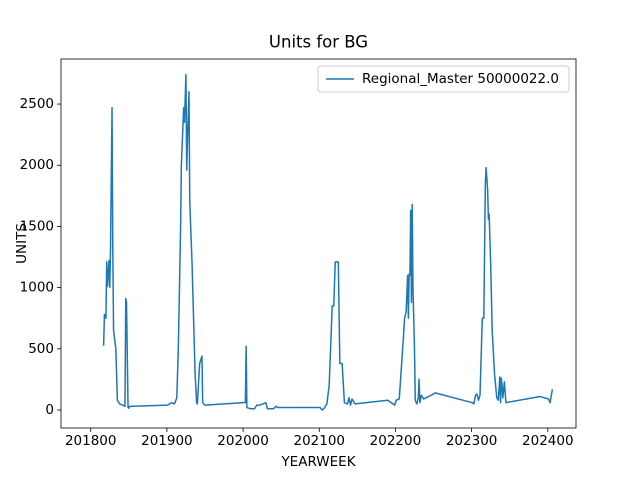  What do you see at coordinates (472, 441) in the screenshot?
I see `x-tick-label: 202300` at bounding box center [472, 441].